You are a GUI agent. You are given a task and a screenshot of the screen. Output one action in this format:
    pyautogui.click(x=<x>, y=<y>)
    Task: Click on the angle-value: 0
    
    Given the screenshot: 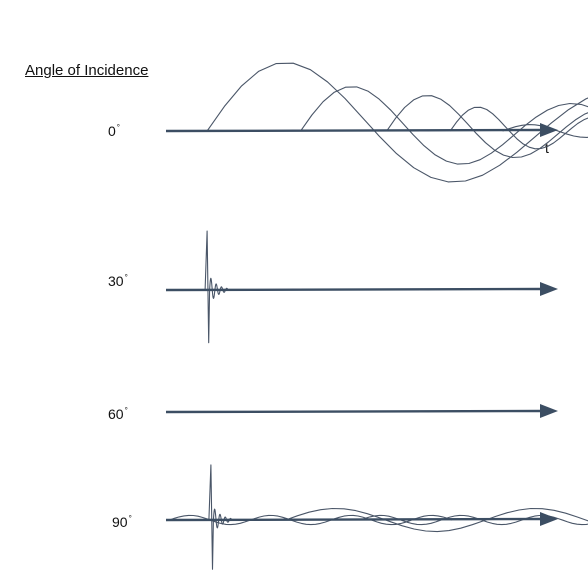 What is the action you would take?
    pyautogui.click(x=112, y=131)
    